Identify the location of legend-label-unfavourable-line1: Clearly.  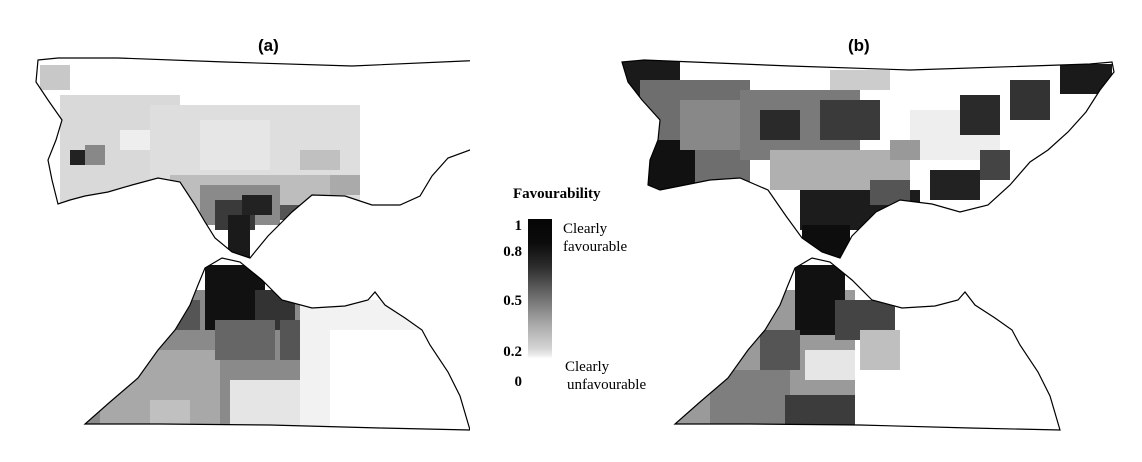
(587, 367).